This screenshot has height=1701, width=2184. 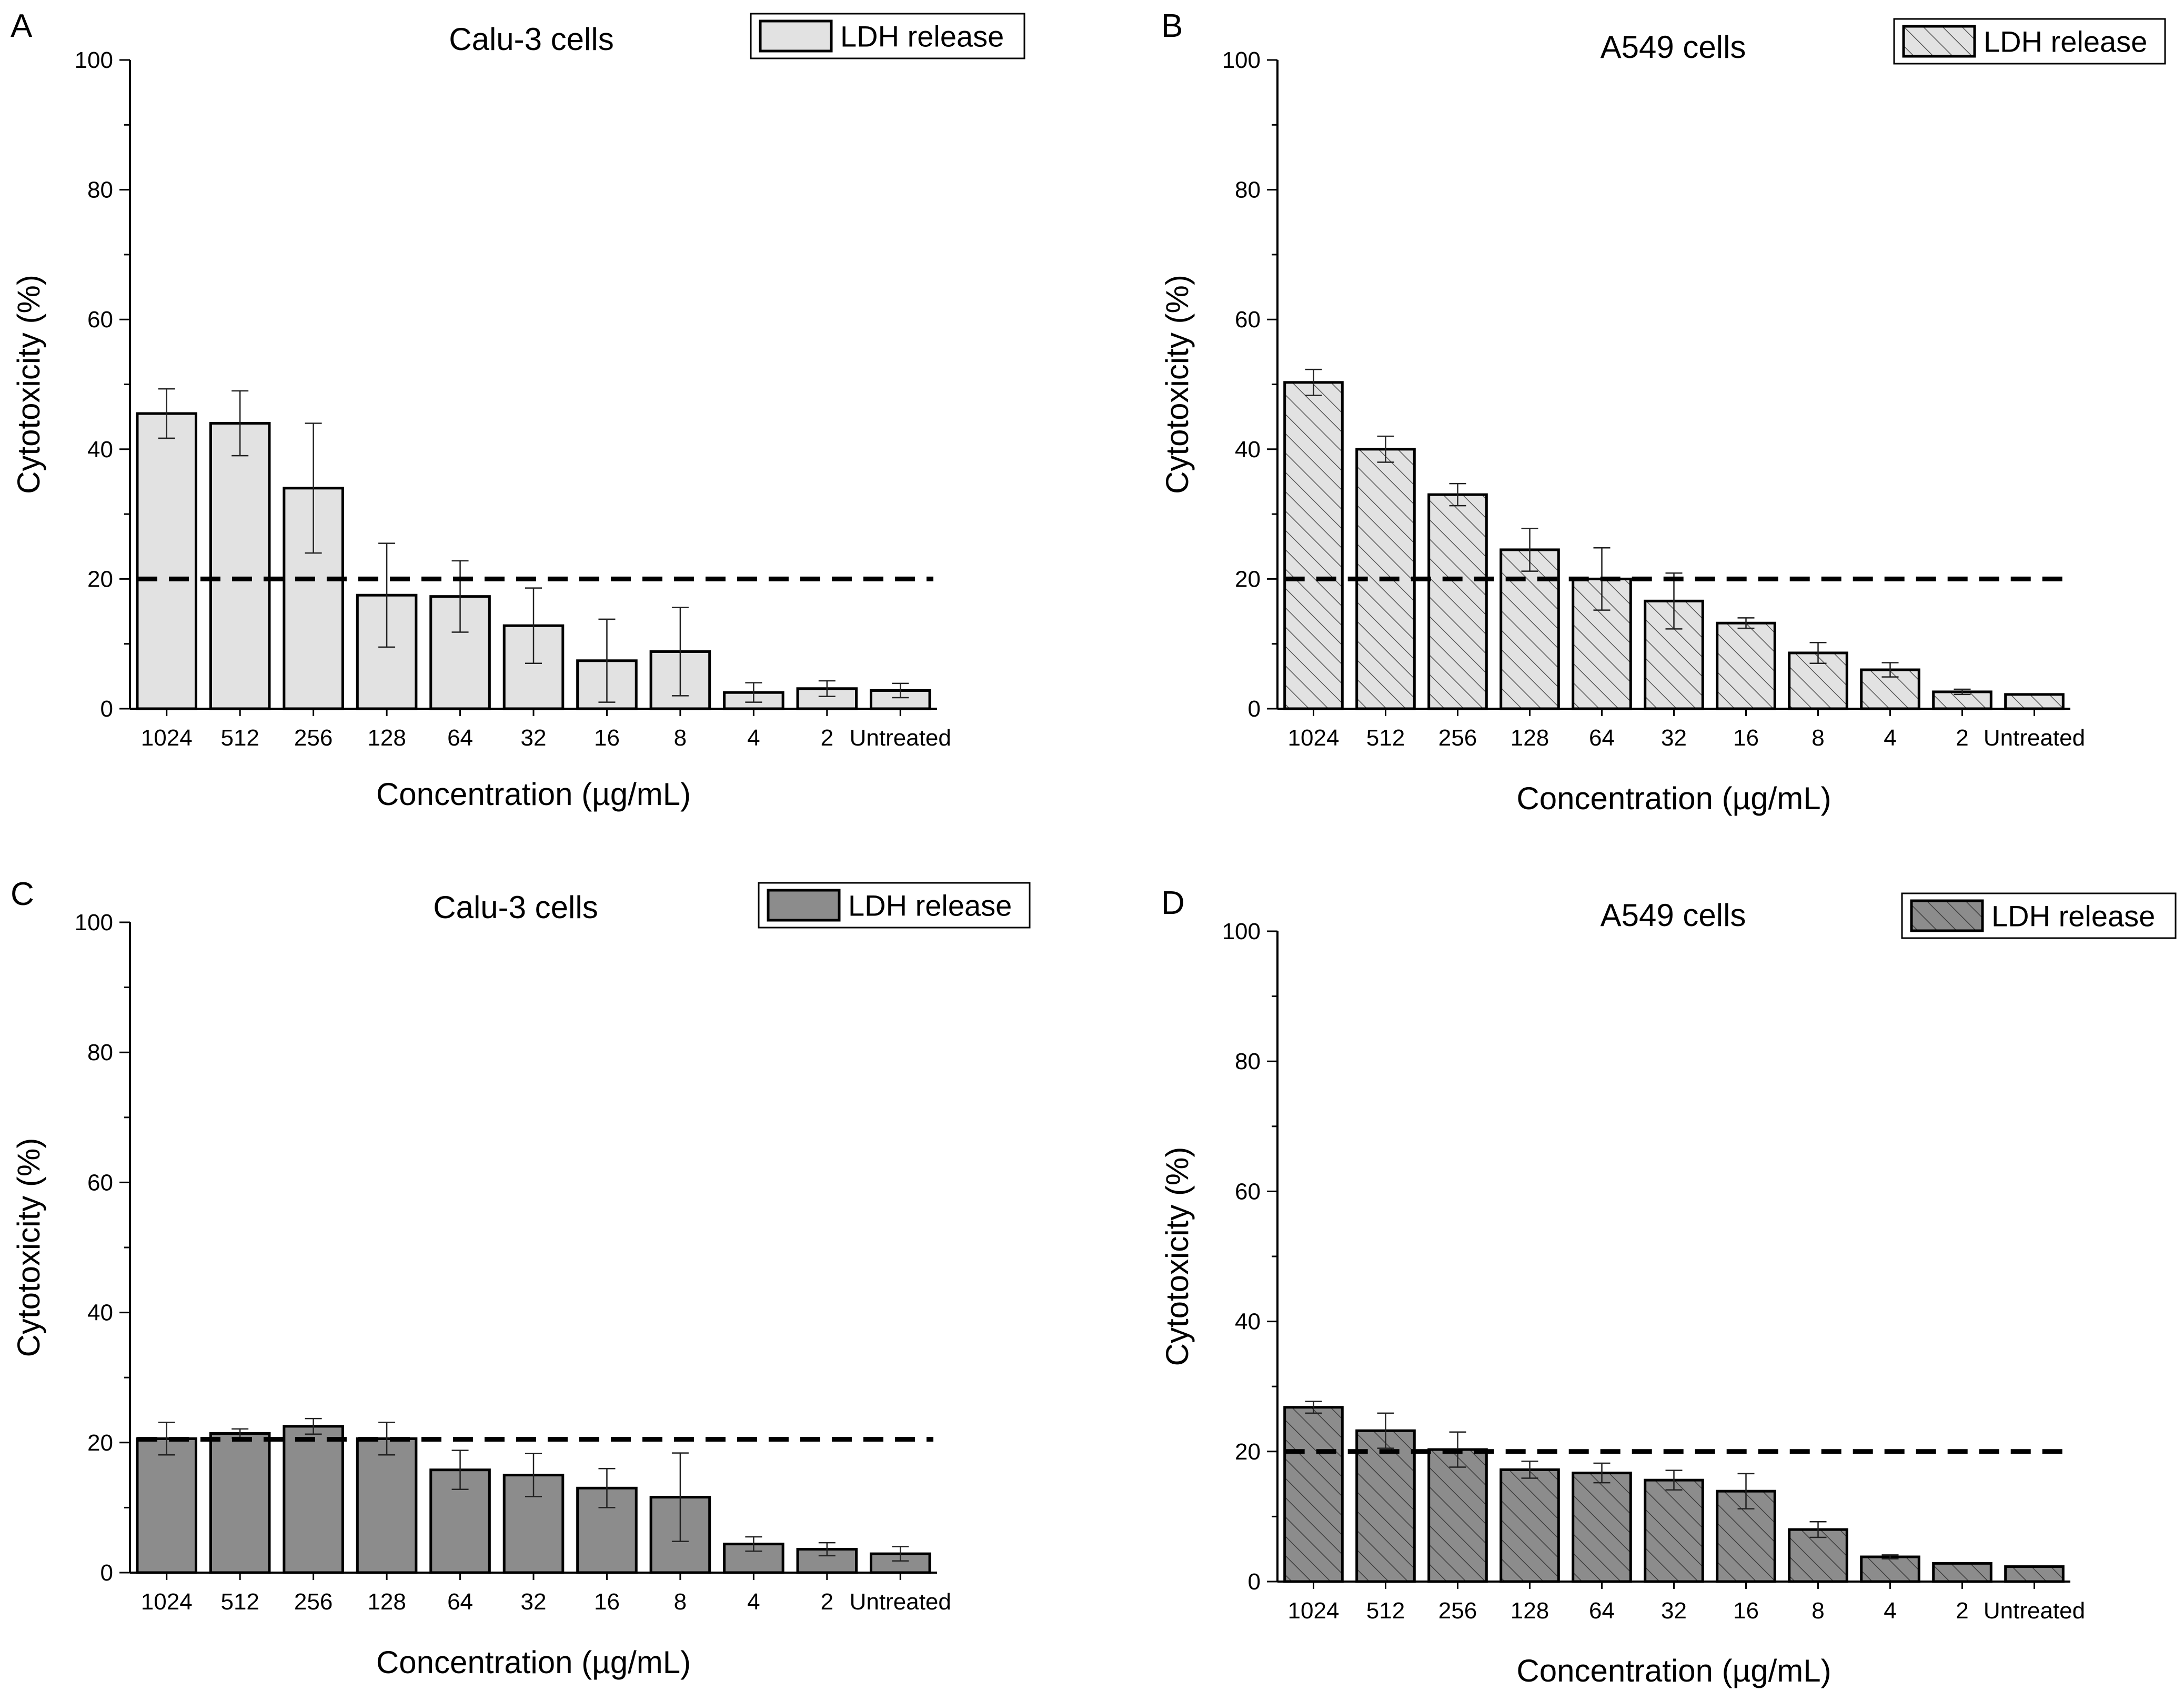 What do you see at coordinates (22, 894) in the screenshot?
I see `panel-letter: C` at bounding box center [22, 894].